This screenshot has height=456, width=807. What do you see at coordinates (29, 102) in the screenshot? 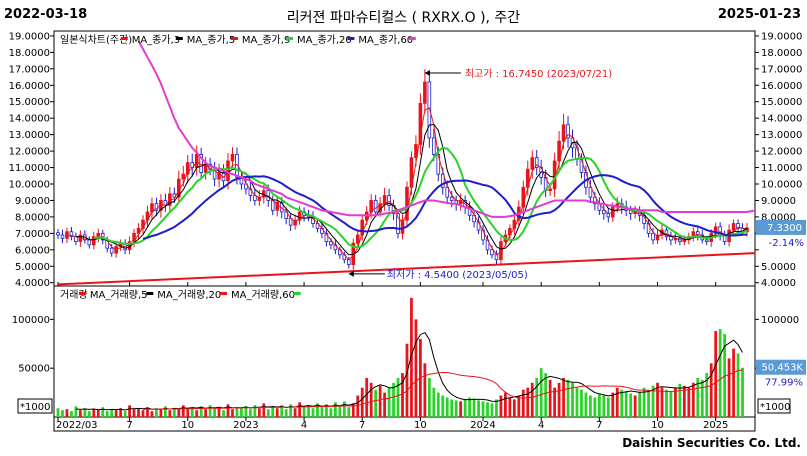
I see `y-tick-label: 15.0000` at bounding box center [29, 102].